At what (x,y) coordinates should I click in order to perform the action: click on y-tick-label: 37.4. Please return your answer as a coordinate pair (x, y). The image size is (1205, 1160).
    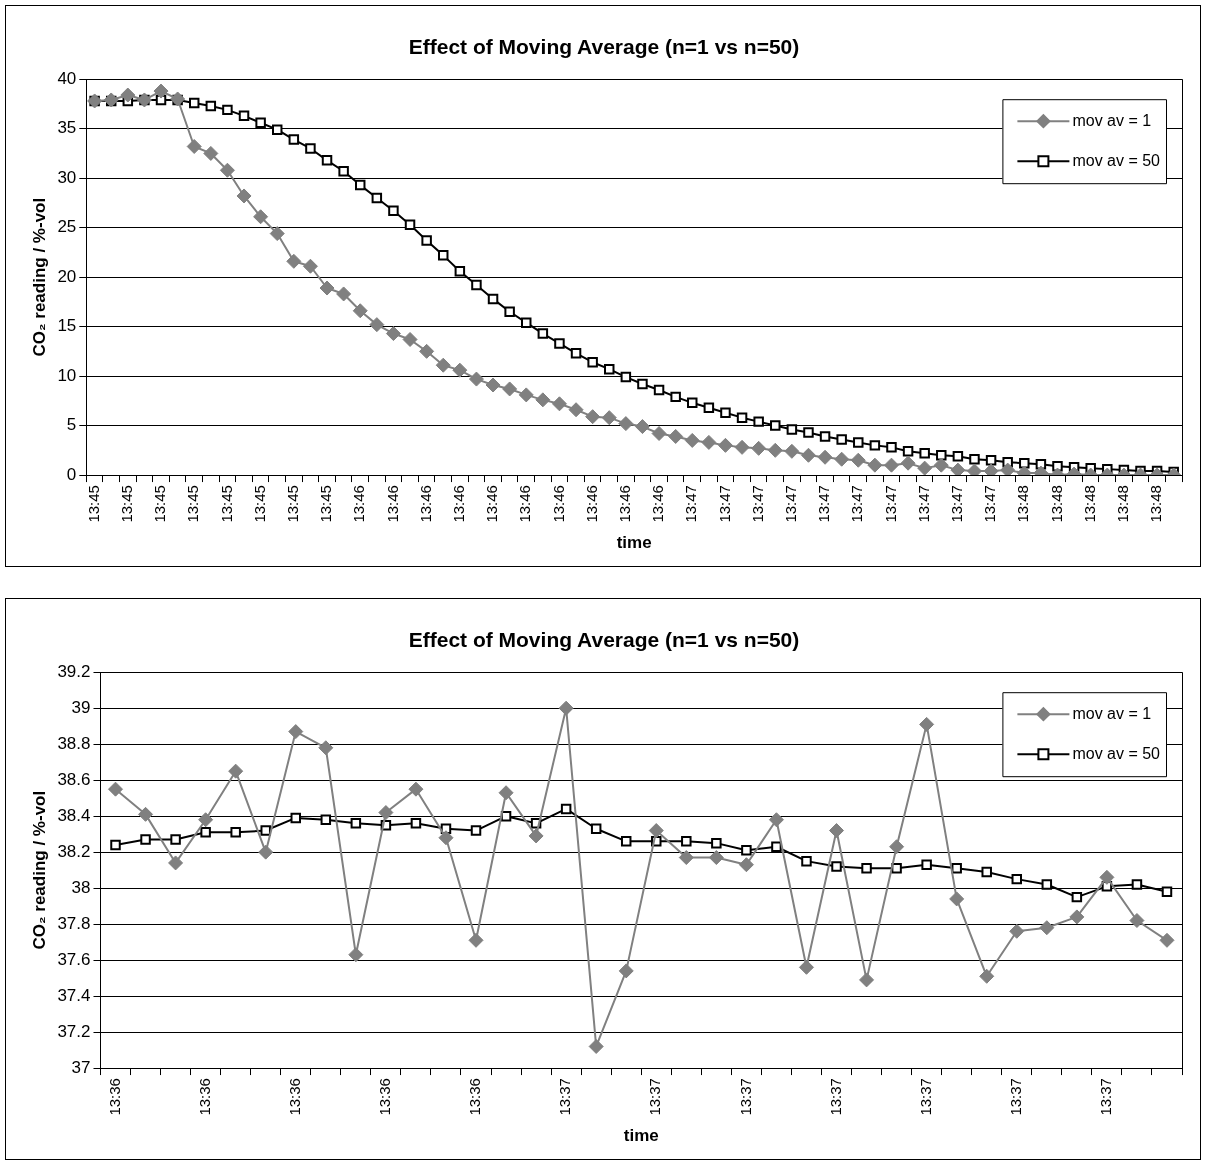
    Looking at the image, I should click on (74, 995).